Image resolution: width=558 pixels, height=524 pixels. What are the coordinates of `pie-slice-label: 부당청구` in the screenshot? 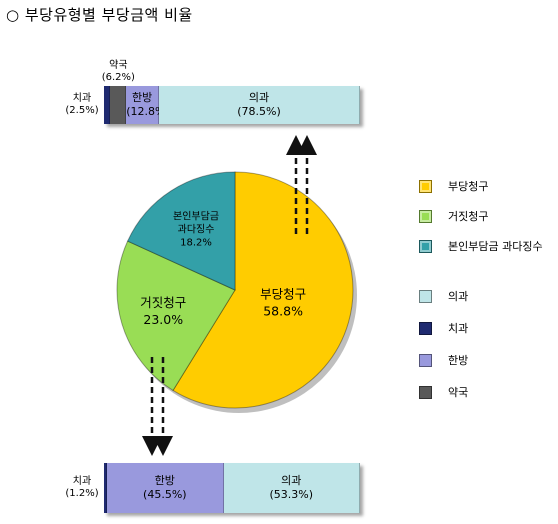 It's located at (283, 294).